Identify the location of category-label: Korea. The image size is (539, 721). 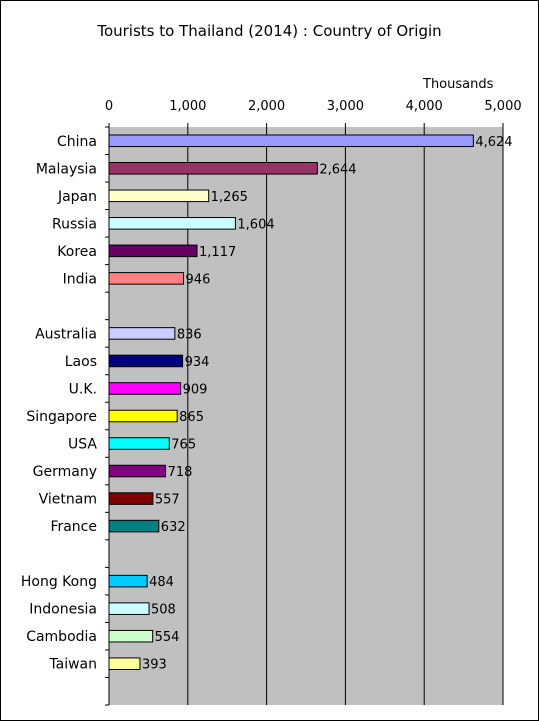
(77, 252).